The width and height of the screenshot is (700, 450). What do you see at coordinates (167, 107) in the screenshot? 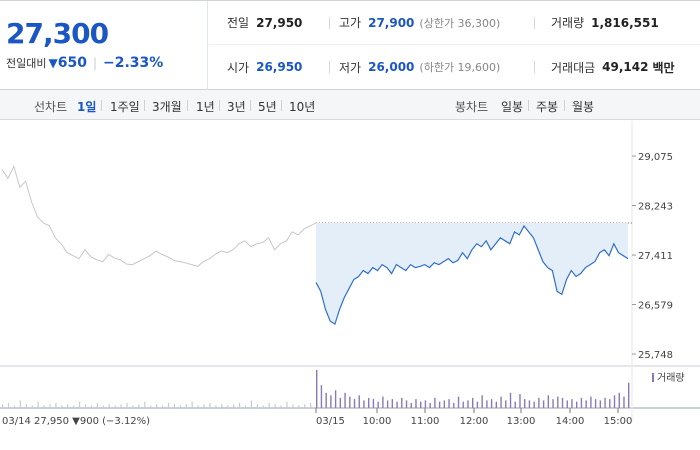
I see `tab-3month: 3개월` at bounding box center [167, 107].